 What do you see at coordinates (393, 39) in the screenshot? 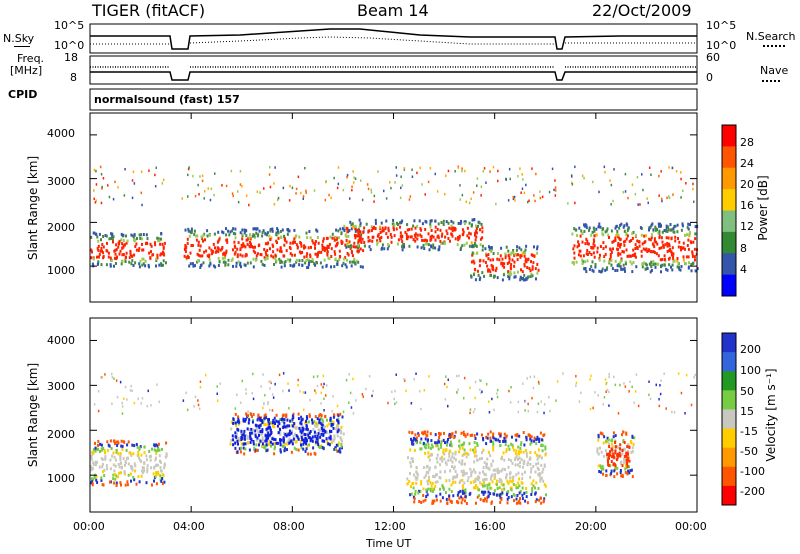
I see `nsky-trace` at bounding box center [393, 39].